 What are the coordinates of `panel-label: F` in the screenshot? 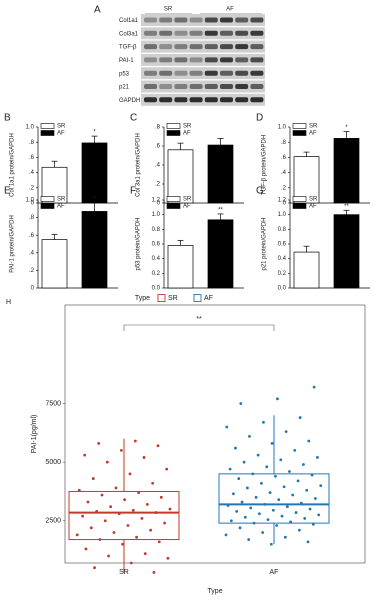 It's located at (133, 191).